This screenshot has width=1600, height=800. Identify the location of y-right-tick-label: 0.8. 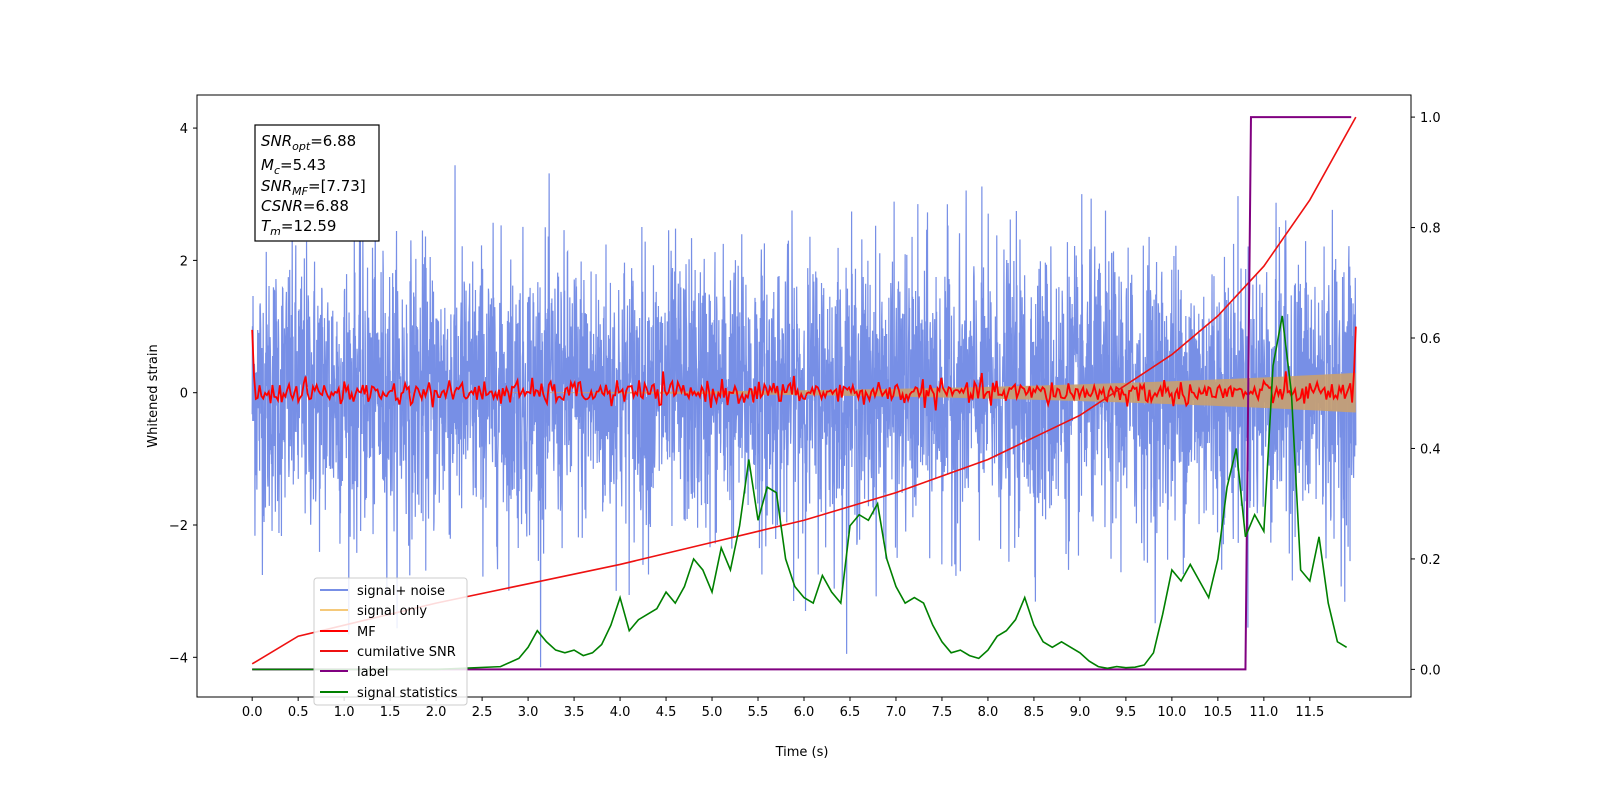
(1430, 229).